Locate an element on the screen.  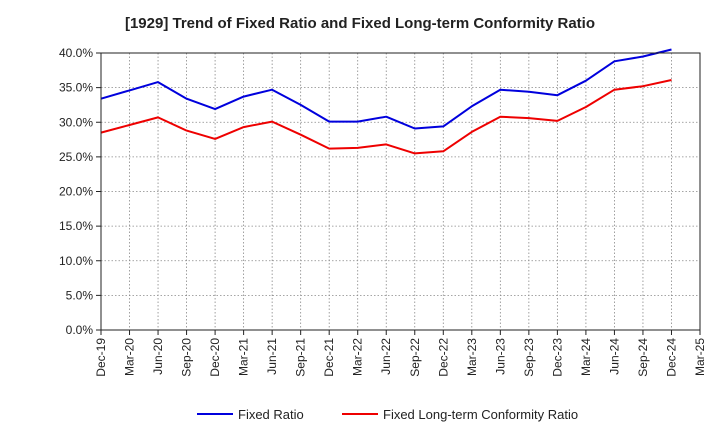
y-tick-label: 10.0% is located at coordinates (76, 261).